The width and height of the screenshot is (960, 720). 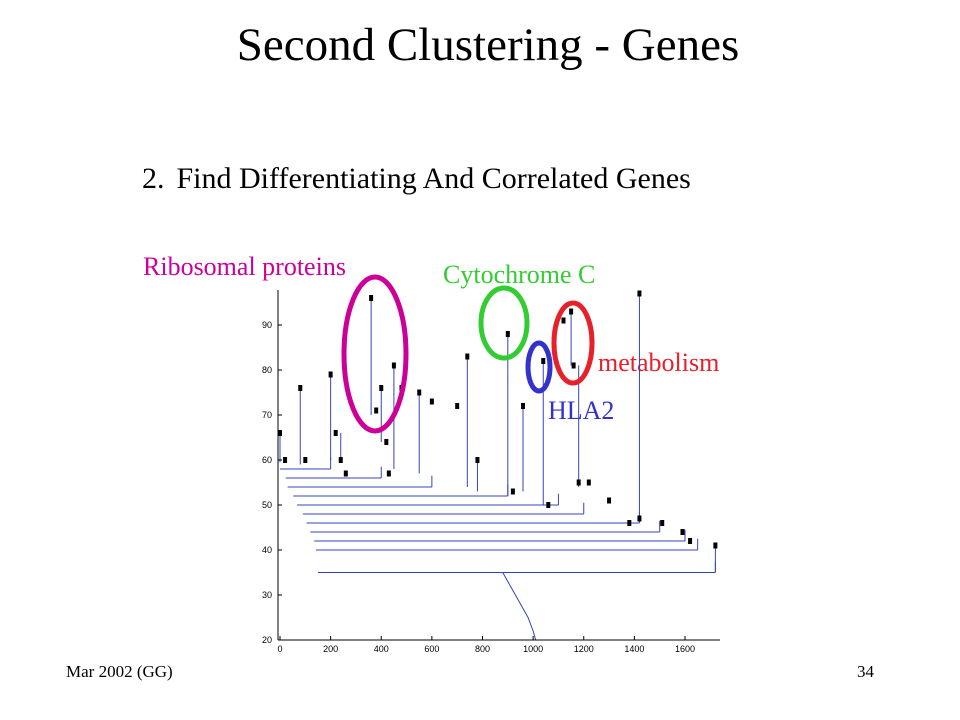 What do you see at coordinates (581, 410) in the screenshot?
I see `annotation-hla2: HLA2` at bounding box center [581, 410].